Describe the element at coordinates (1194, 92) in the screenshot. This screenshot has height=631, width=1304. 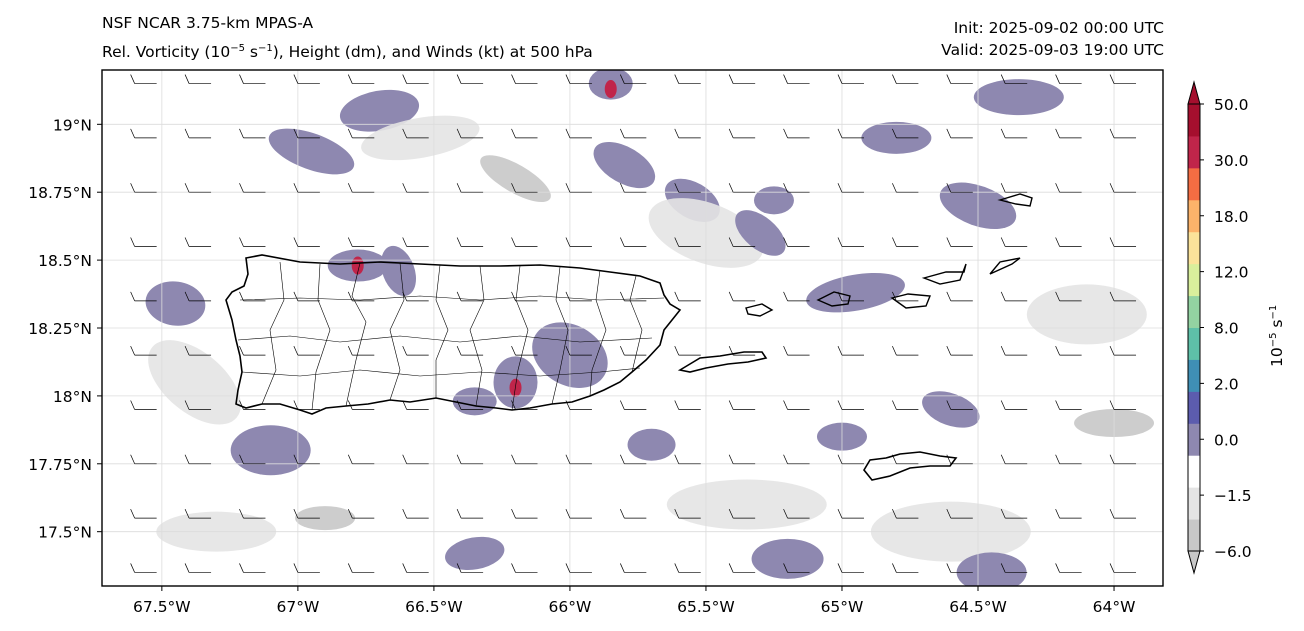
I see `colorbar-extend-high` at that location.